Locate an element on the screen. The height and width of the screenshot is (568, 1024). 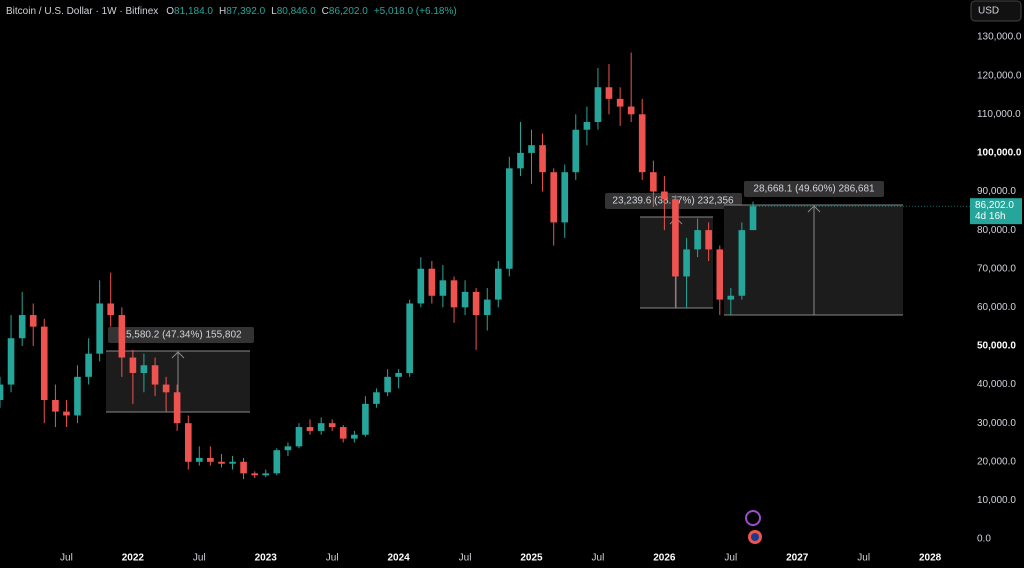
ohlc-value: 87,392.0 is located at coordinates (245, 11).